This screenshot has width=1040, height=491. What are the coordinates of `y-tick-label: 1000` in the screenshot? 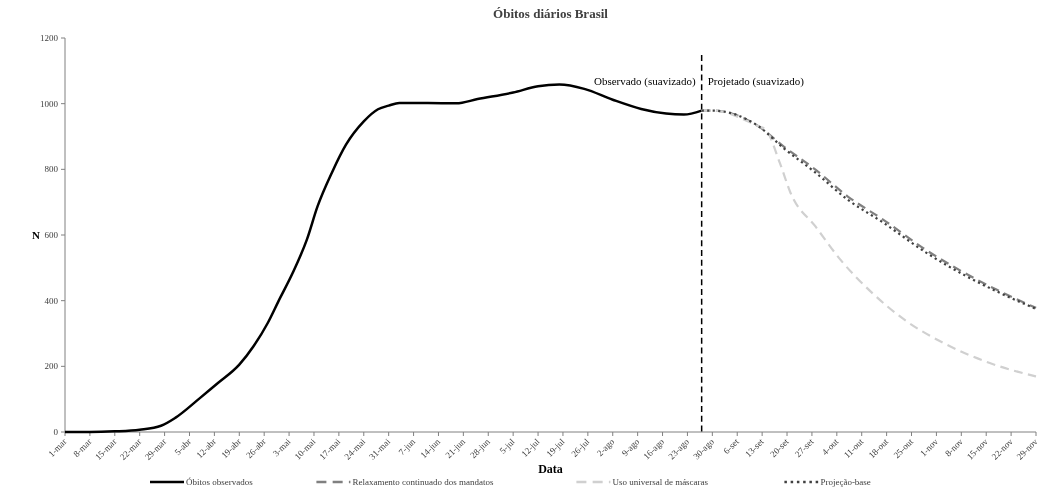 It's located at (49, 103).